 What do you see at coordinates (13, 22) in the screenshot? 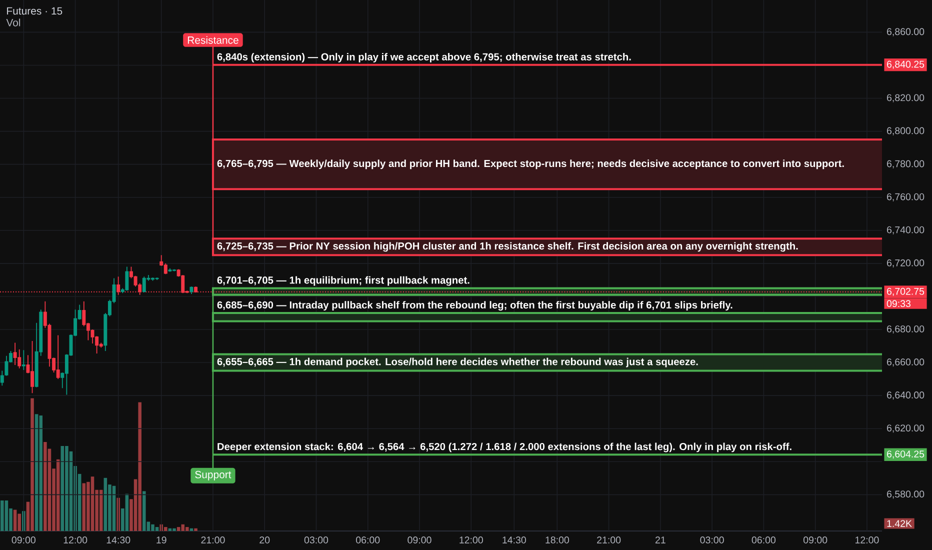
I see `chart-title: Vol` at bounding box center [13, 22].